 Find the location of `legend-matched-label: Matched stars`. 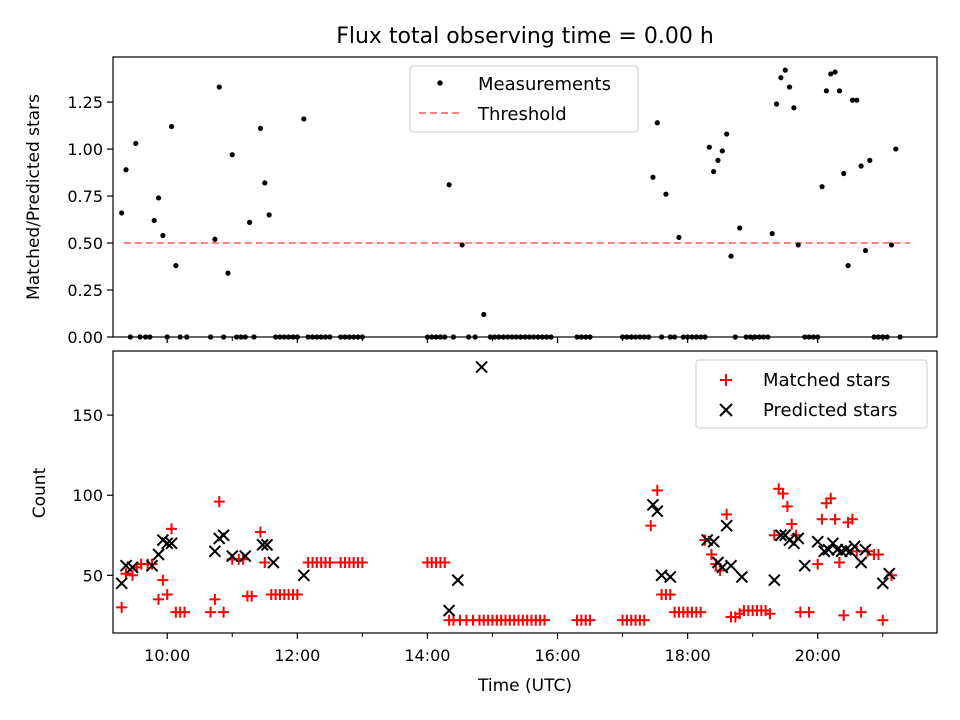

legend-matched-label: Matched stars is located at coordinates (826, 380).